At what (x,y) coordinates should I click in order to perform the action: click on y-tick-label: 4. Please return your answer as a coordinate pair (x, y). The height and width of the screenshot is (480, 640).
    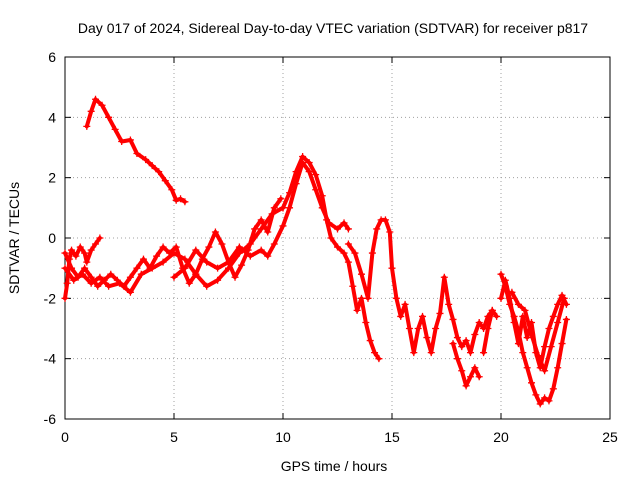
    Looking at the image, I should click on (52, 117).